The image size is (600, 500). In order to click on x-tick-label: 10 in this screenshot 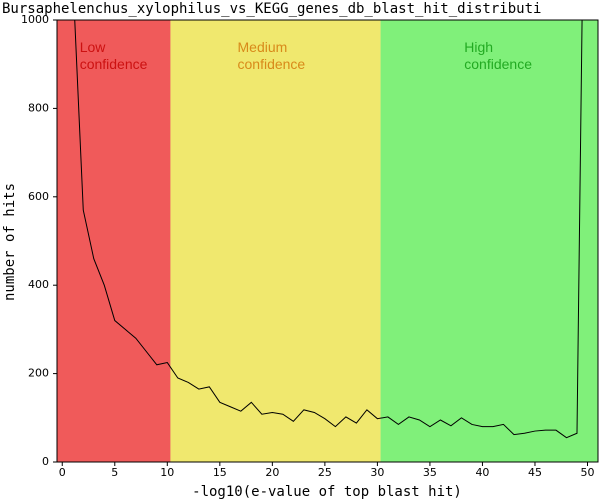, I will do `click(167, 472)`.